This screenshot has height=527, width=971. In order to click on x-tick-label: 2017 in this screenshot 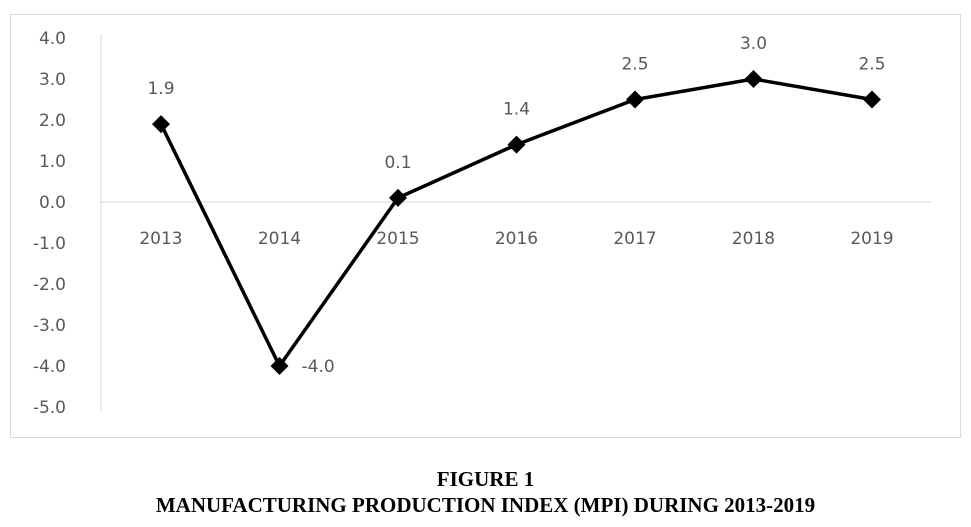, I will do `click(634, 239)`.